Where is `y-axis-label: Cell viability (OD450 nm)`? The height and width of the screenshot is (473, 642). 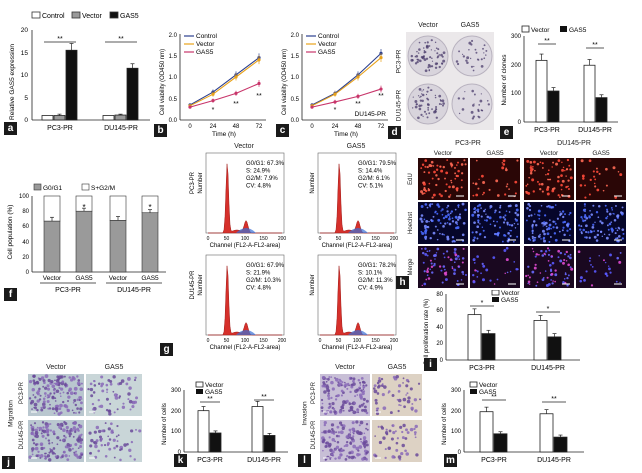 y-axis-label: Cell viability (OD450 nm) is located at coordinates (163, 82).